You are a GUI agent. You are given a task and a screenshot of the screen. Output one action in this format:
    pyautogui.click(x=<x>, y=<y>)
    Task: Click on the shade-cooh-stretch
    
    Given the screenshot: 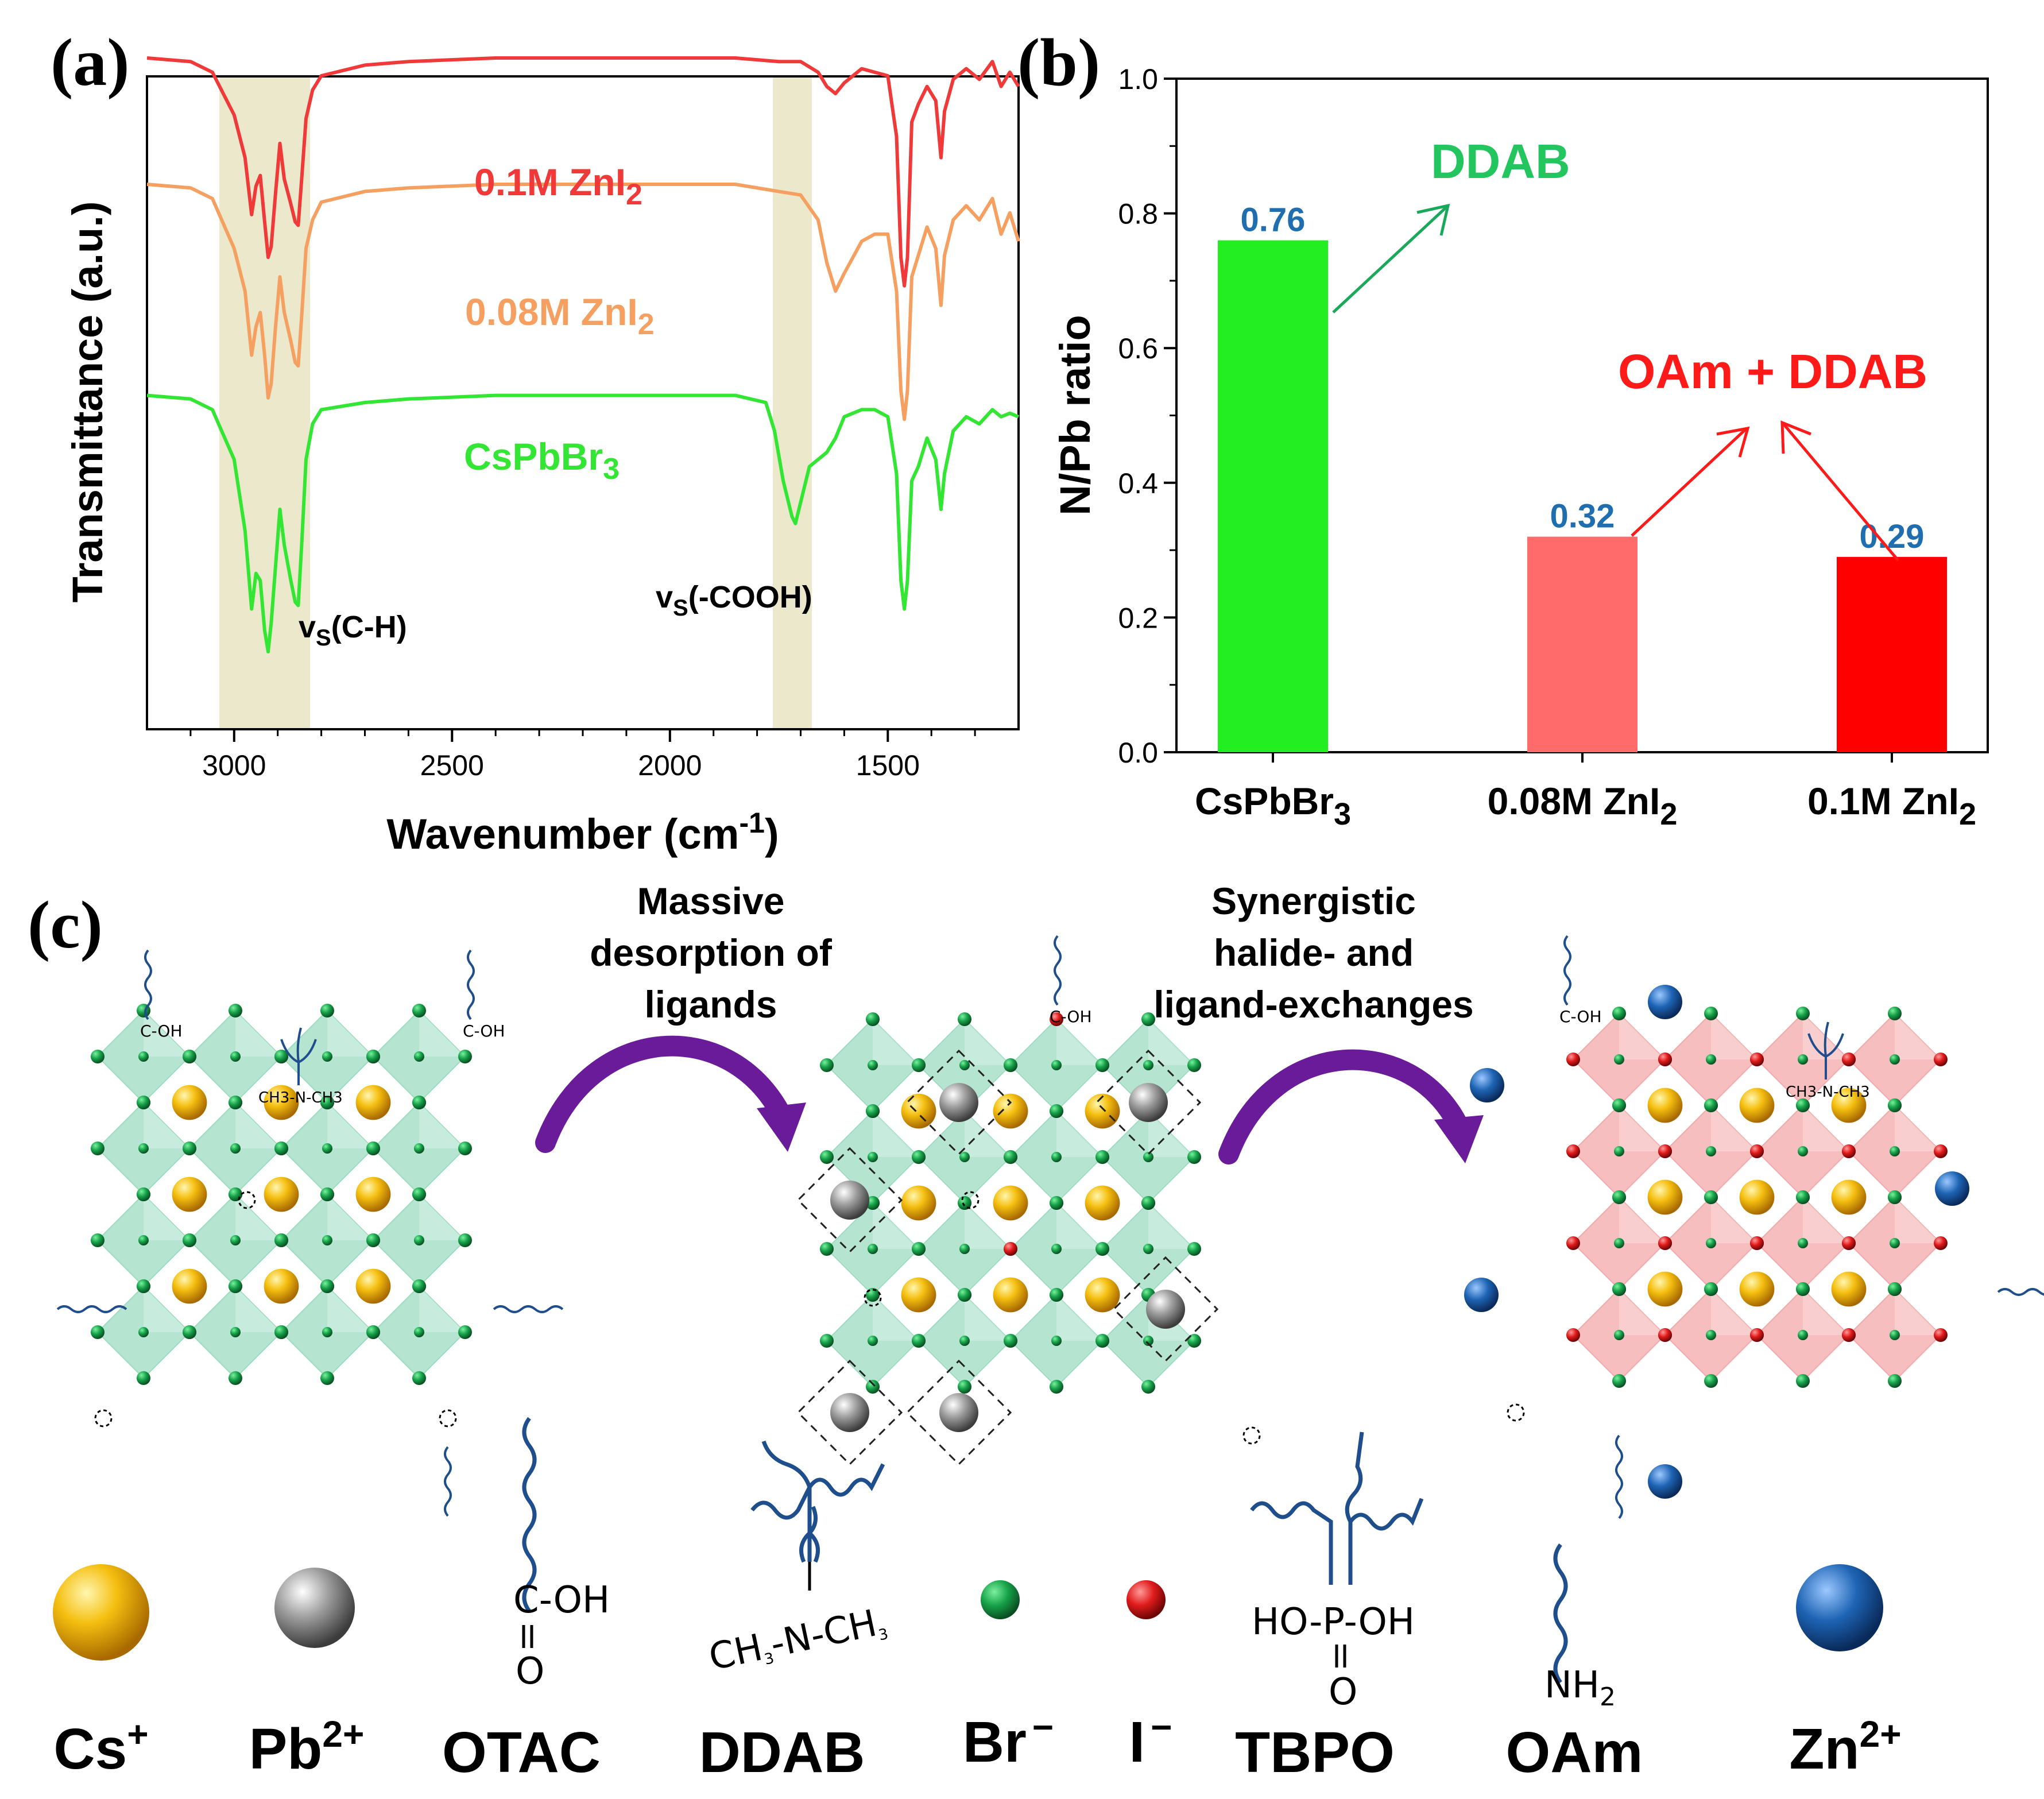 What is the action you would take?
    pyautogui.click(x=792, y=402)
    